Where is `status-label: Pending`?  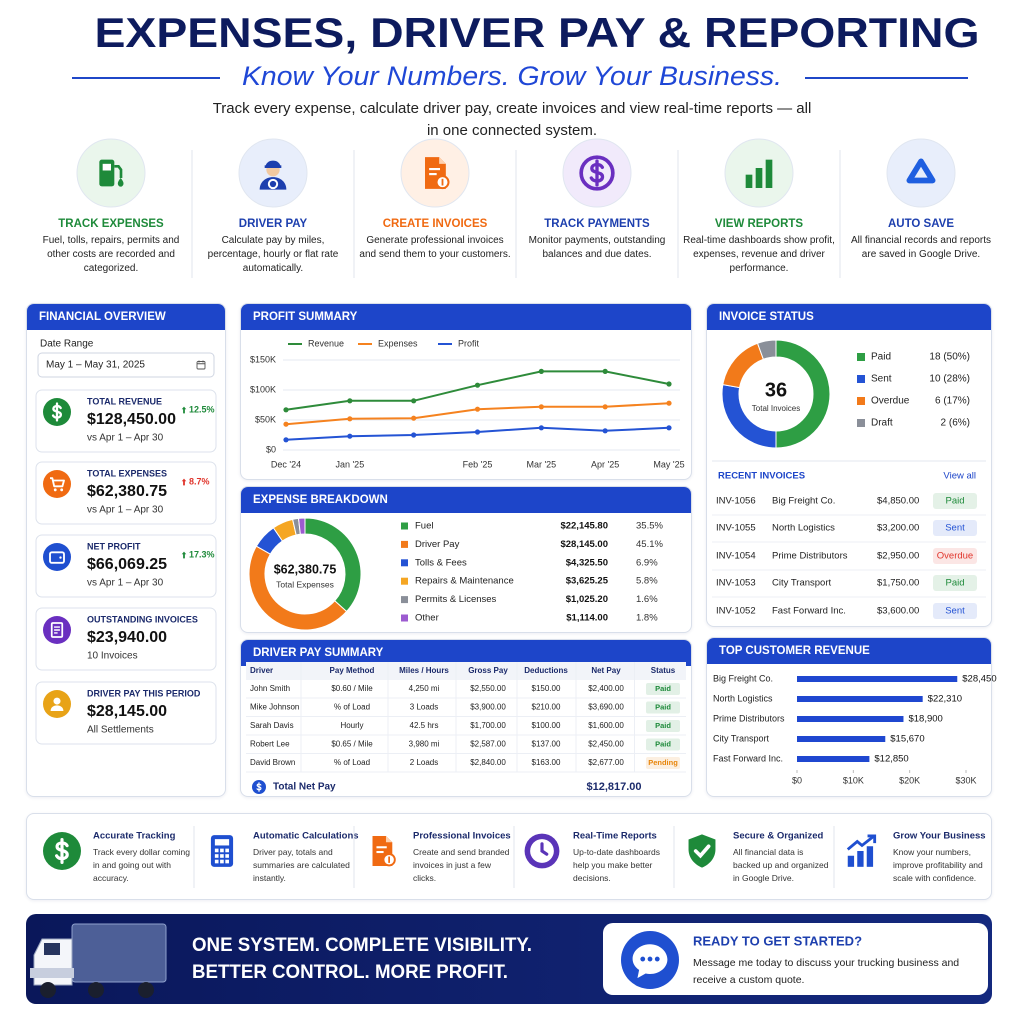 status-label: Pending is located at coordinates (663, 762).